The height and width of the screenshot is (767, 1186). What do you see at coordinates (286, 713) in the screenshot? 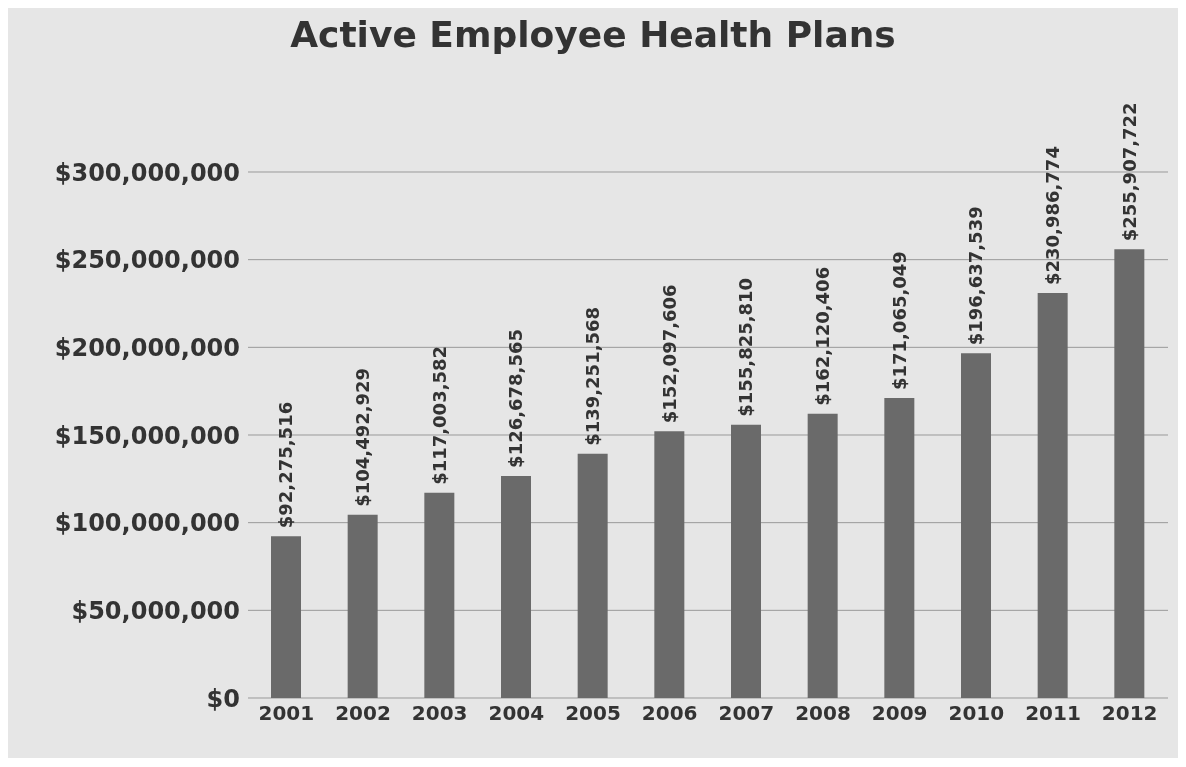
I see `x-tick-label: 2001` at bounding box center [286, 713].